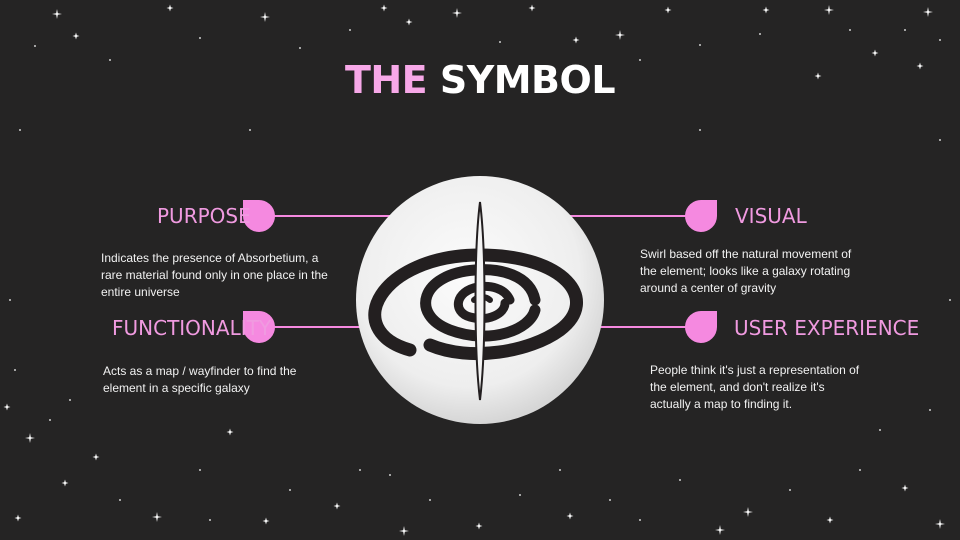 The image size is (960, 540). Describe the element at coordinates (386, 80) in the screenshot. I see `title-lead: THE` at that location.